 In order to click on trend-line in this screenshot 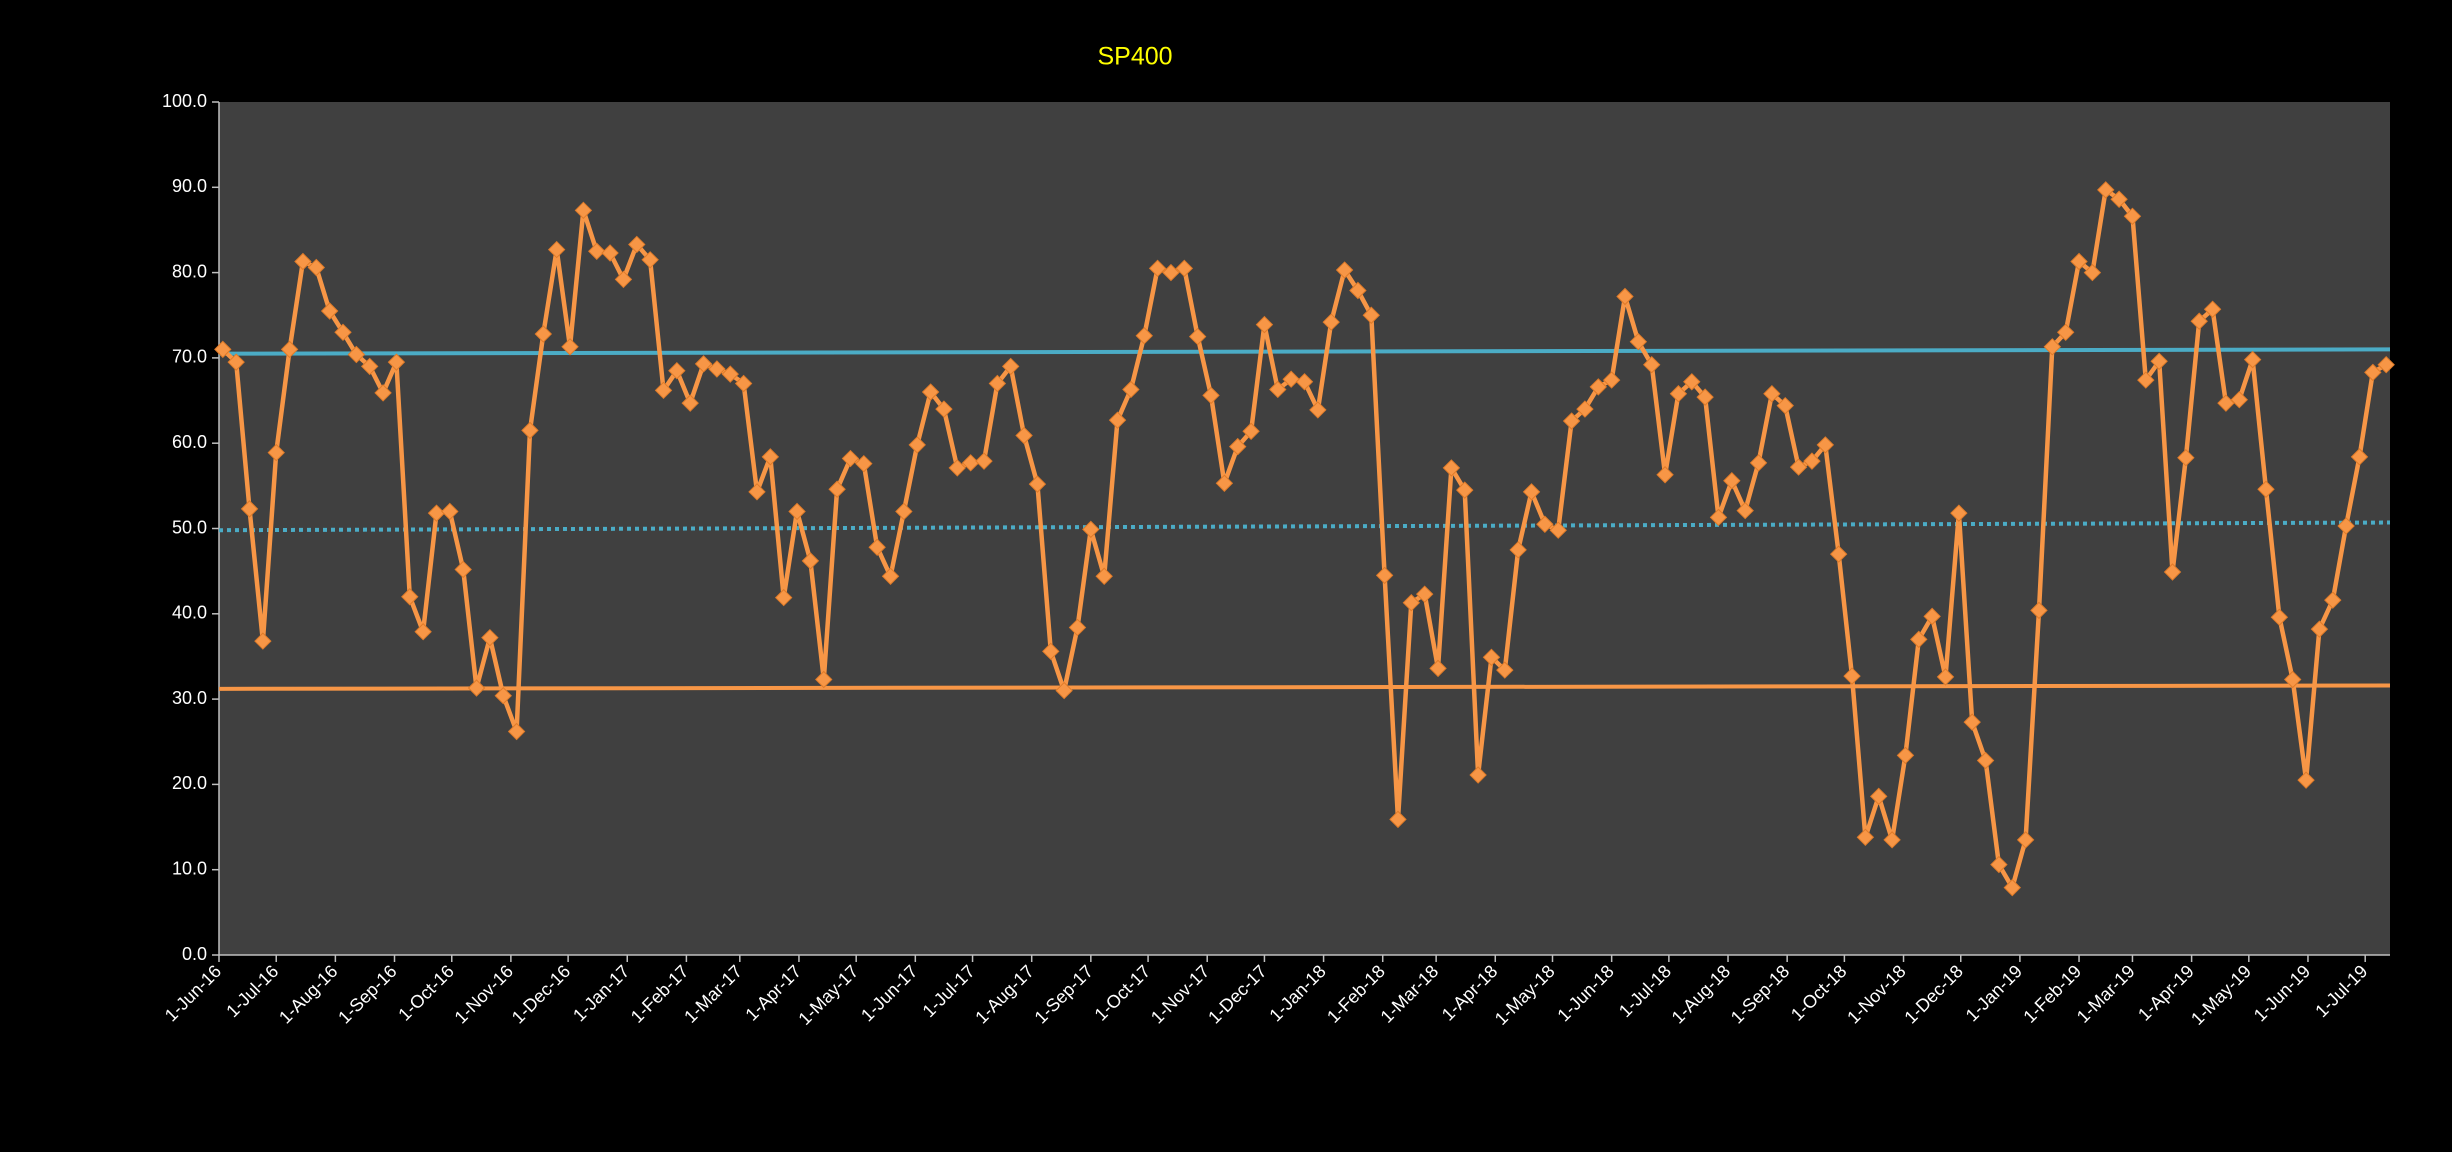, I will do `click(1304, 351)`.